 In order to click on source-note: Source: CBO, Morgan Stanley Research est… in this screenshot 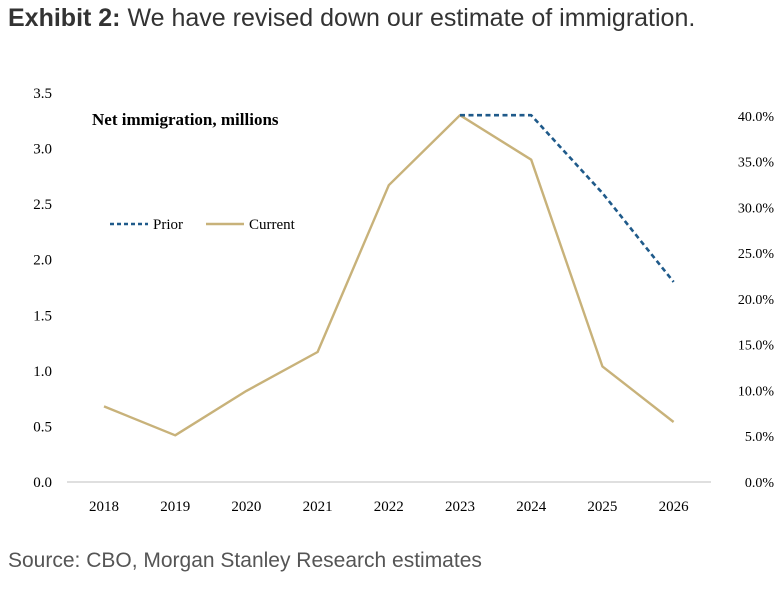, I will do `click(245, 560)`.